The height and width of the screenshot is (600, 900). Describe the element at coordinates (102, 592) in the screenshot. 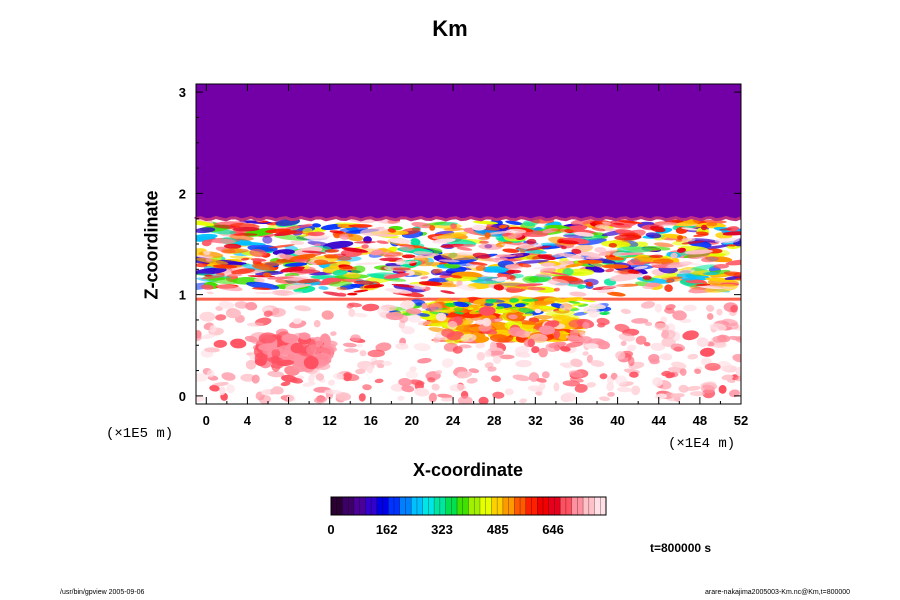

I see `footer-left: /usr/bin/gpview 2005-09-06` at that location.